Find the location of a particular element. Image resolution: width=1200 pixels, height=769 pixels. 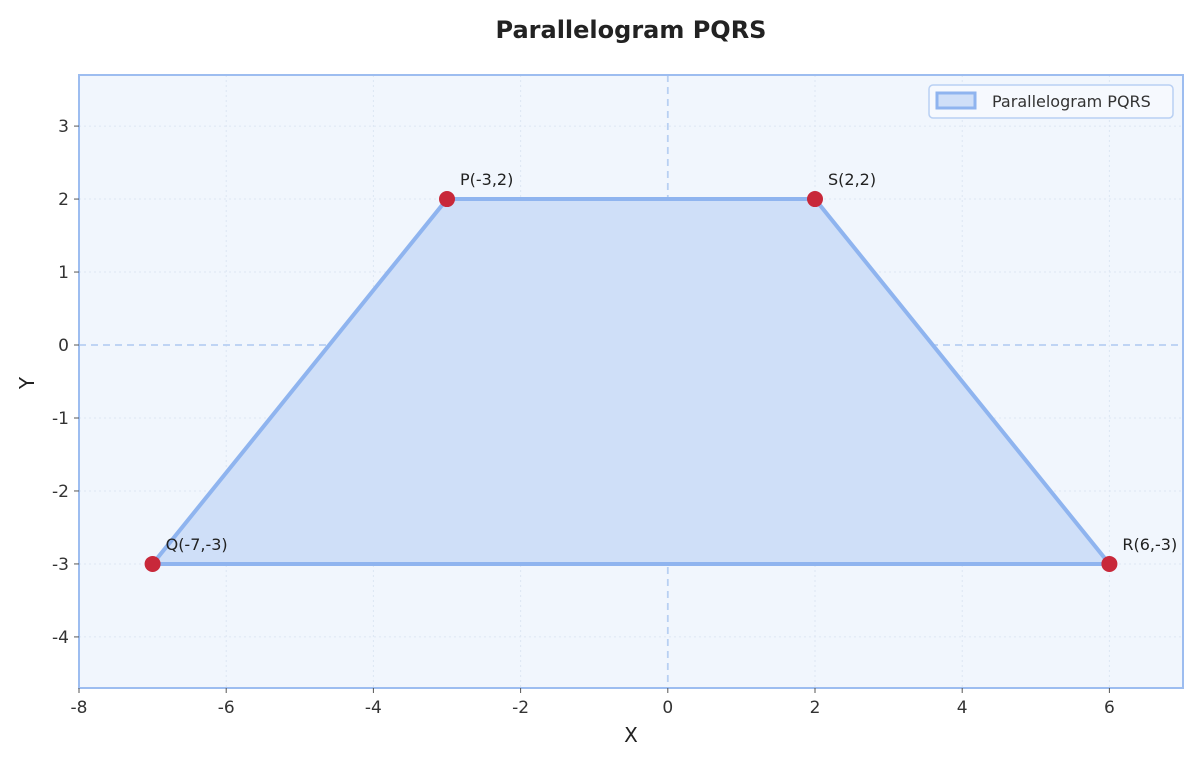

legend: Parallelogram PQRS is located at coordinates (1051, 101).